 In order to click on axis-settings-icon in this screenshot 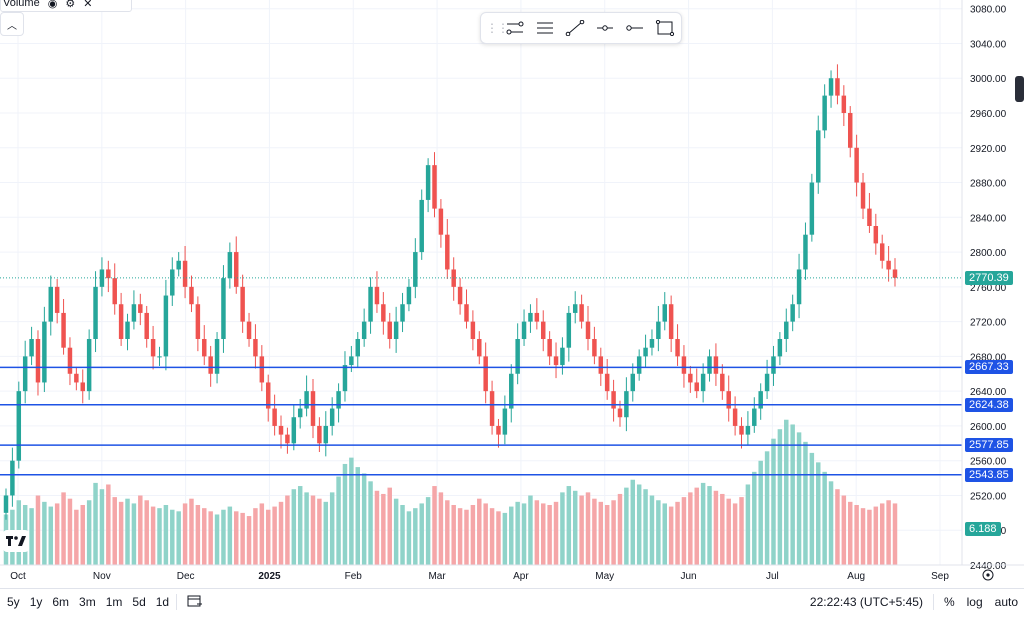, I will do `click(988, 575)`.